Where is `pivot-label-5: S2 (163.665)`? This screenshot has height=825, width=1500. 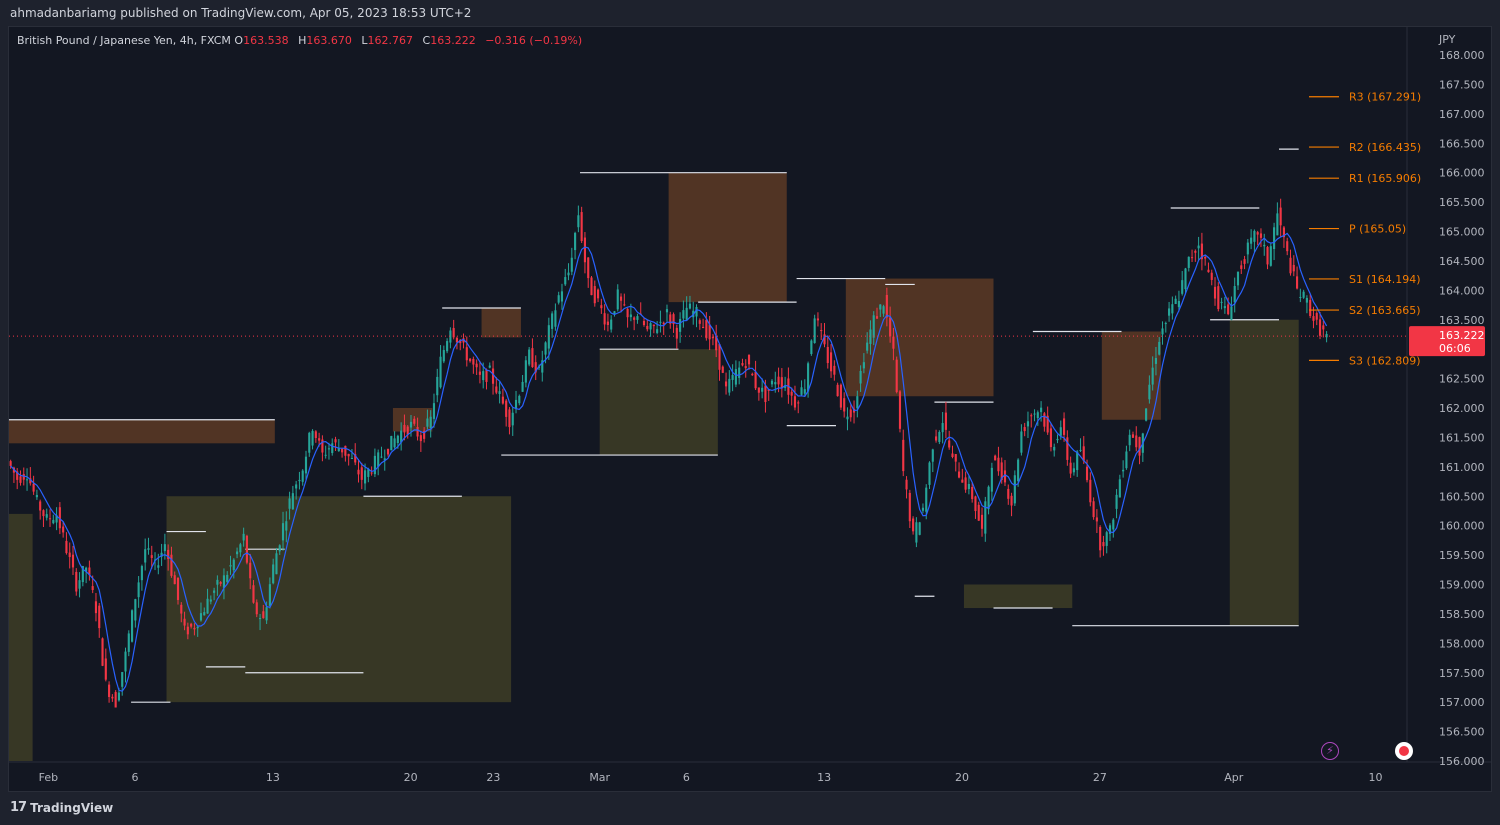
pivot-label-5: S2 (163.665) is located at coordinates (1385, 310).